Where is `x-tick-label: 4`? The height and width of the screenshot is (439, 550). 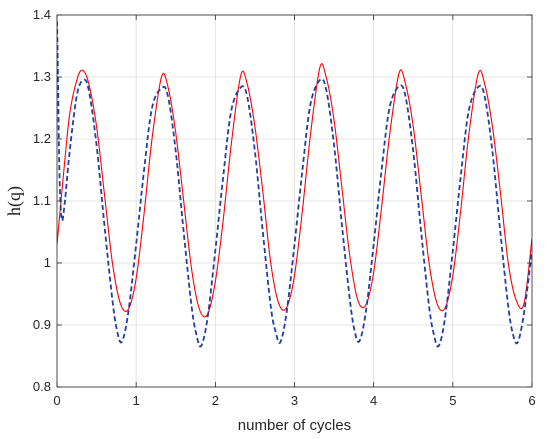 x-tick-label: 4 is located at coordinates (373, 400).